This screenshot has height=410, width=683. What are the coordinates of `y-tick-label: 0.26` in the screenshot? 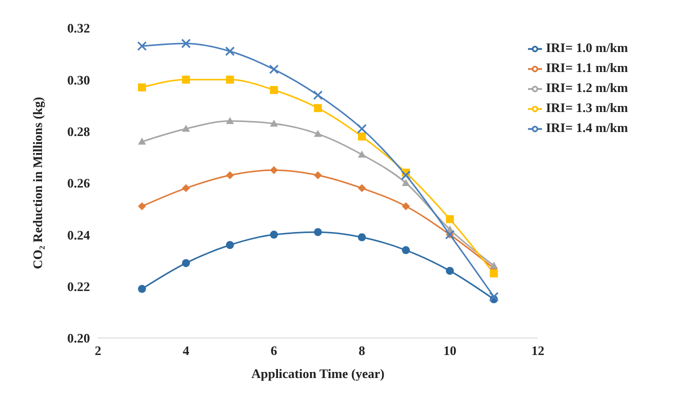 It's located at (78, 183).